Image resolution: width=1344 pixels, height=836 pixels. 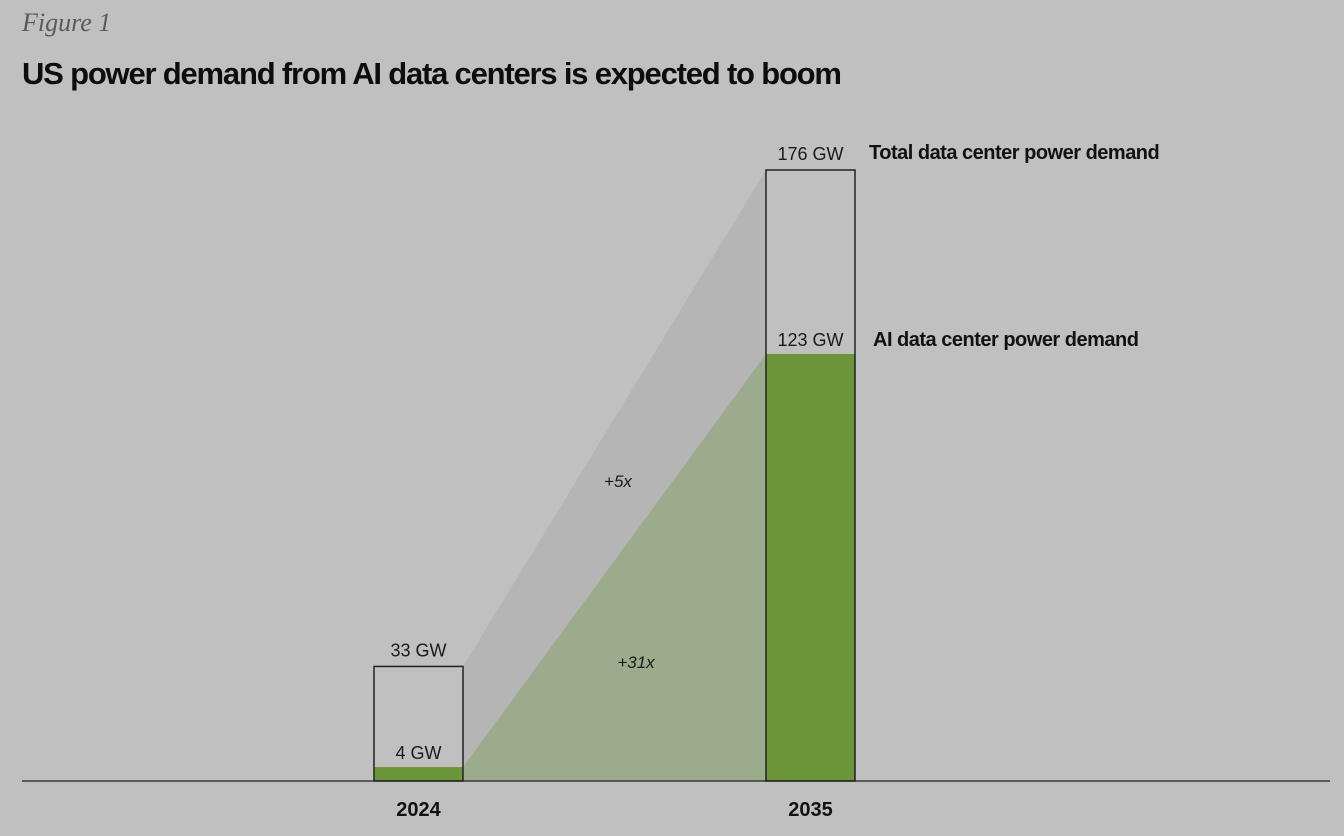 What do you see at coordinates (418, 723) in the screenshot?
I see `bar-total-2024` at bounding box center [418, 723].